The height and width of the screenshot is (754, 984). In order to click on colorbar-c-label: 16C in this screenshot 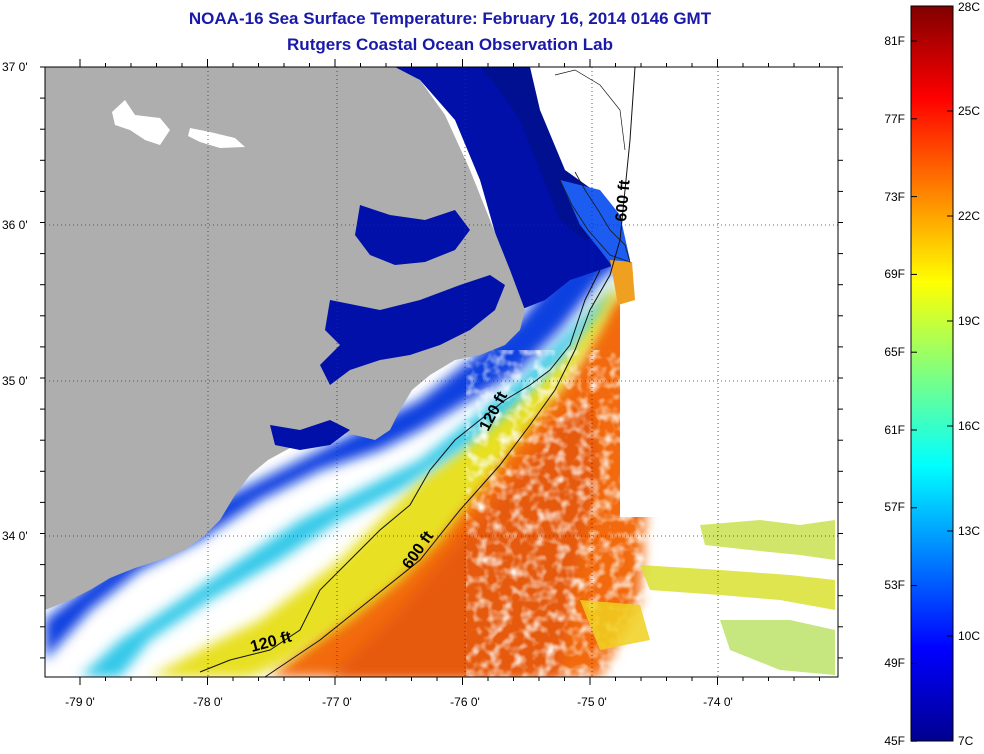, I will do `click(969, 426)`.